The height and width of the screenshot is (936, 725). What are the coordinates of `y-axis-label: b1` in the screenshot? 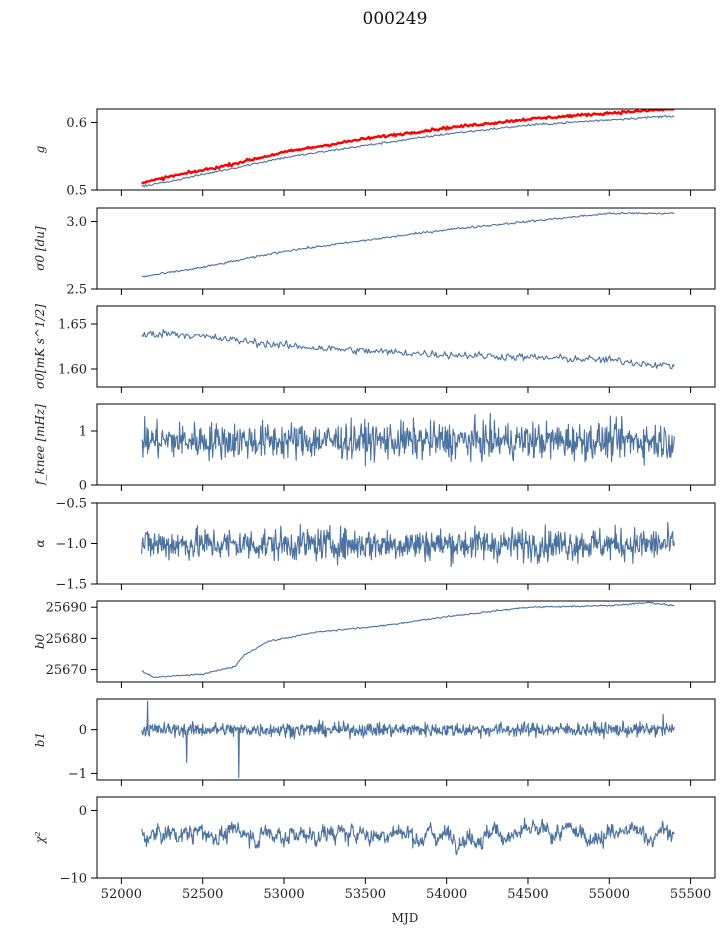 It's located at (40, 739).